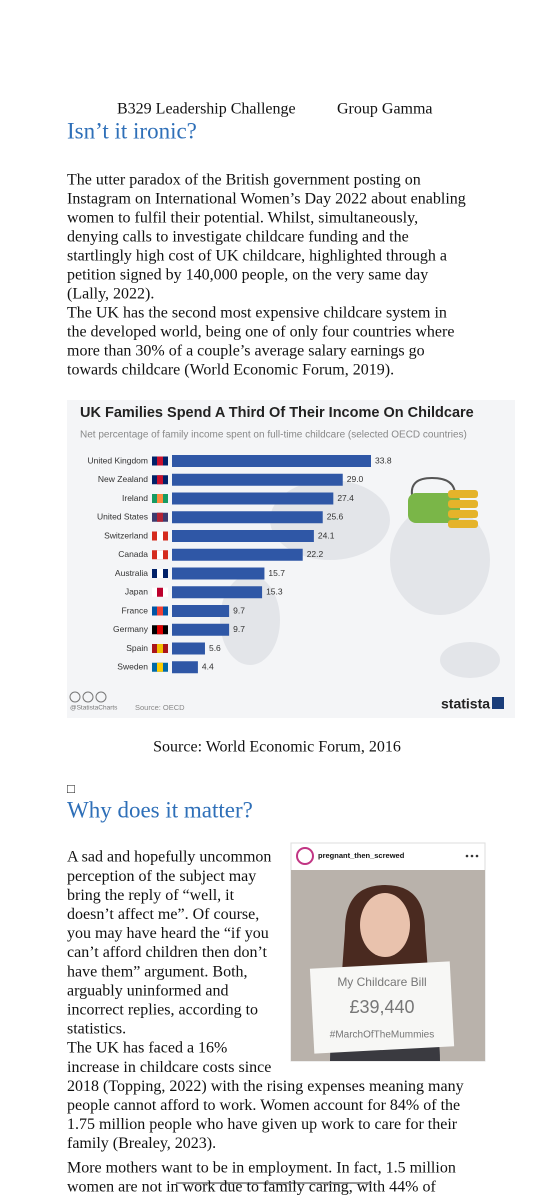  I want to click on category-label: Japan, so click(136, 592).